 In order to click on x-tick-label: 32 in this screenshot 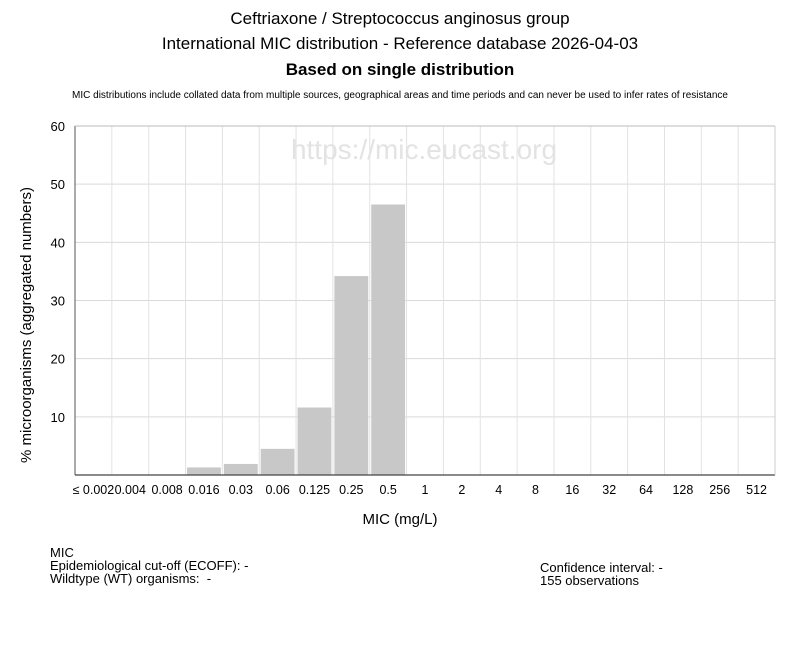, I will do `click(609, 490)`.